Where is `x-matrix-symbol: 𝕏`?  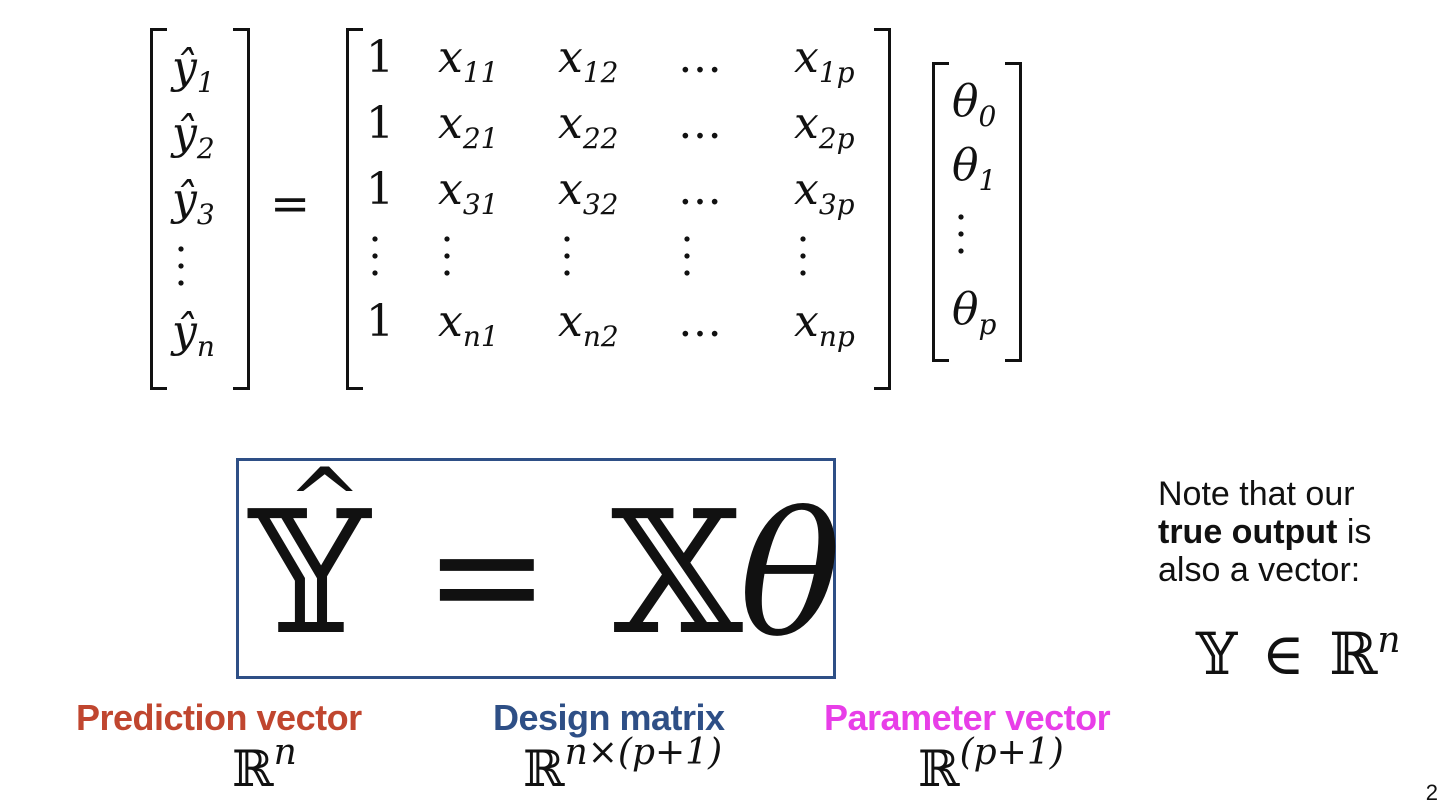
x-matrix-symbol: 𝕏 is located at coordinates (677, 574).